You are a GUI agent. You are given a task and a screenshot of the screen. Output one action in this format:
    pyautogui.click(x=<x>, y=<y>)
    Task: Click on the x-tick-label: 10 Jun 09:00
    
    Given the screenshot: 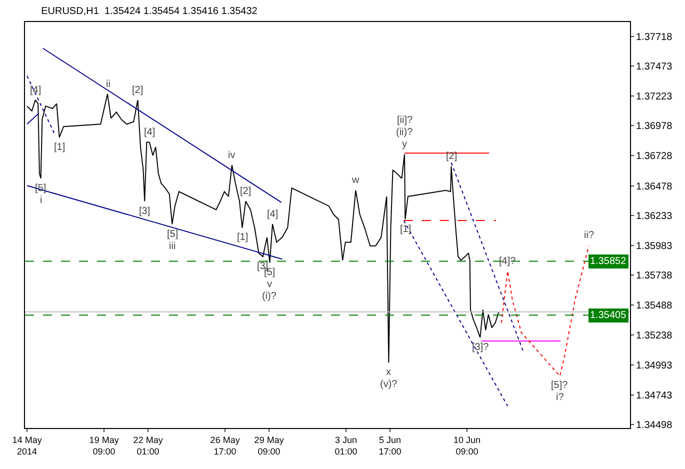 What is the action you would take?
    pyautogui.click(x=467, y=445)
    